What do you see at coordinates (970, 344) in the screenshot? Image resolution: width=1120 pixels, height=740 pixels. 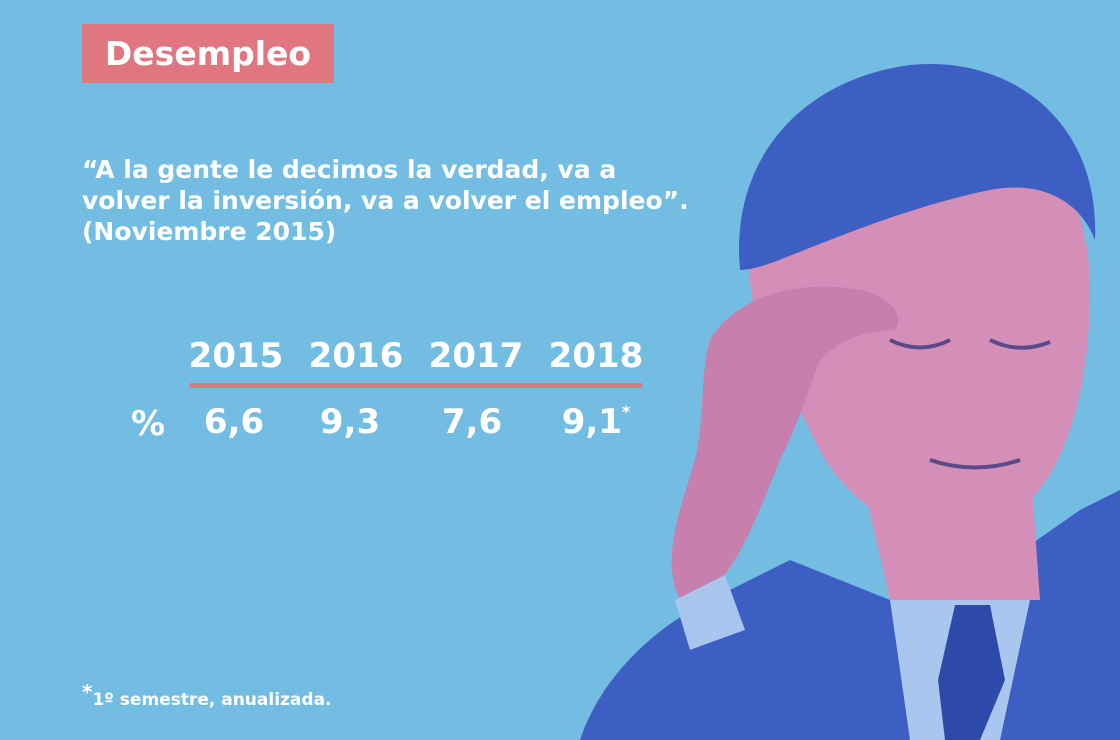 I see `photo-eyes` at bounding box center [970, 344].